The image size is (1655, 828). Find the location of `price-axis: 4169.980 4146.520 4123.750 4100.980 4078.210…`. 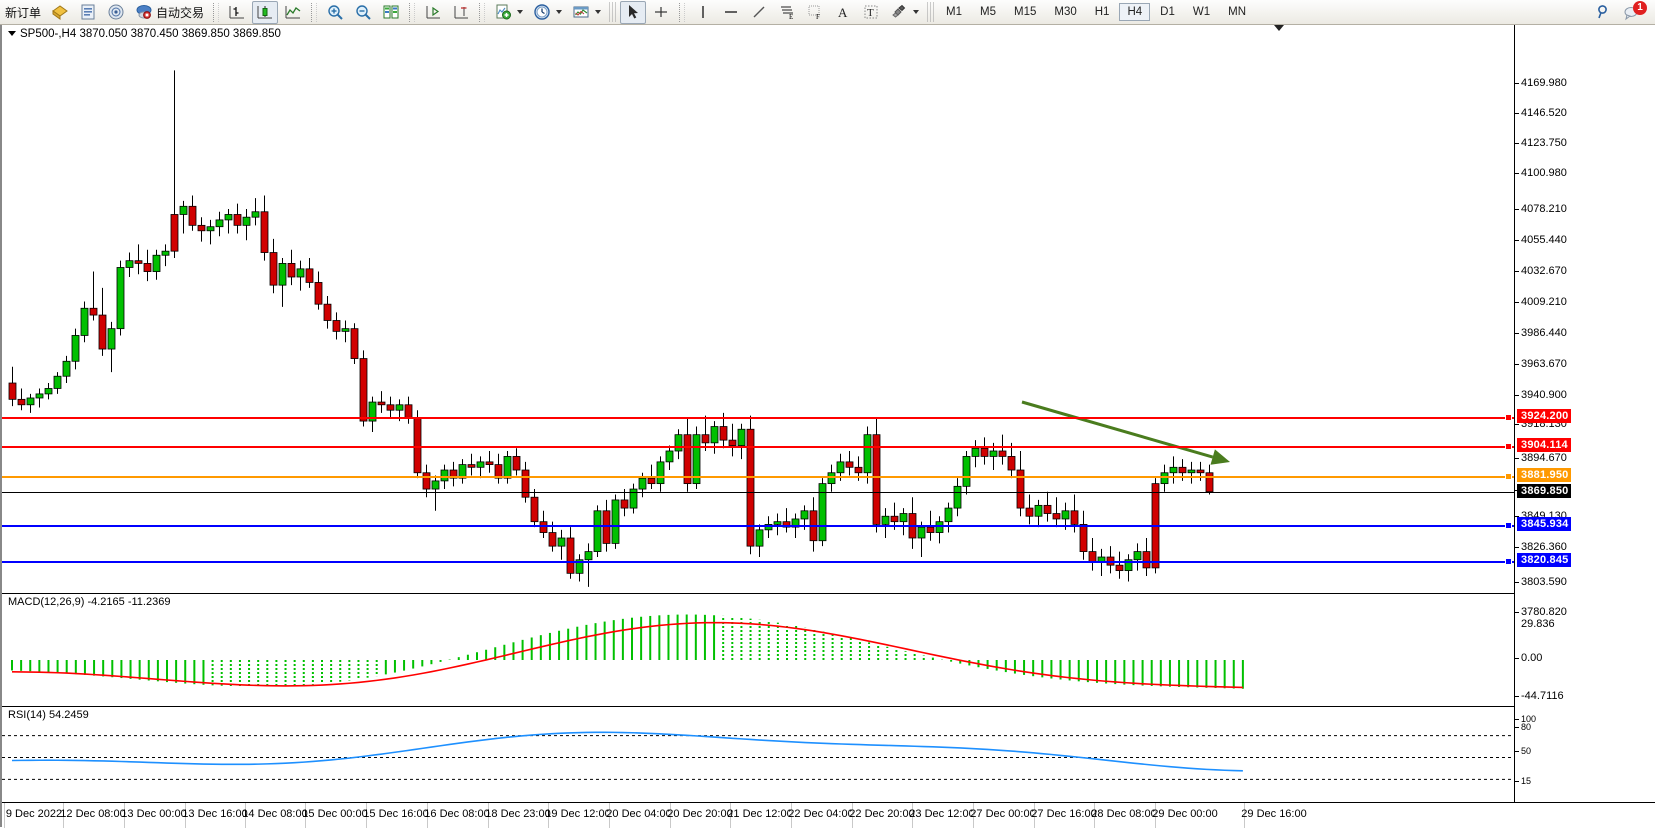

price-axis: 4169.980 4146.520 4123.750 4100.980 4078.210… is located at coordinates (1584, 413).